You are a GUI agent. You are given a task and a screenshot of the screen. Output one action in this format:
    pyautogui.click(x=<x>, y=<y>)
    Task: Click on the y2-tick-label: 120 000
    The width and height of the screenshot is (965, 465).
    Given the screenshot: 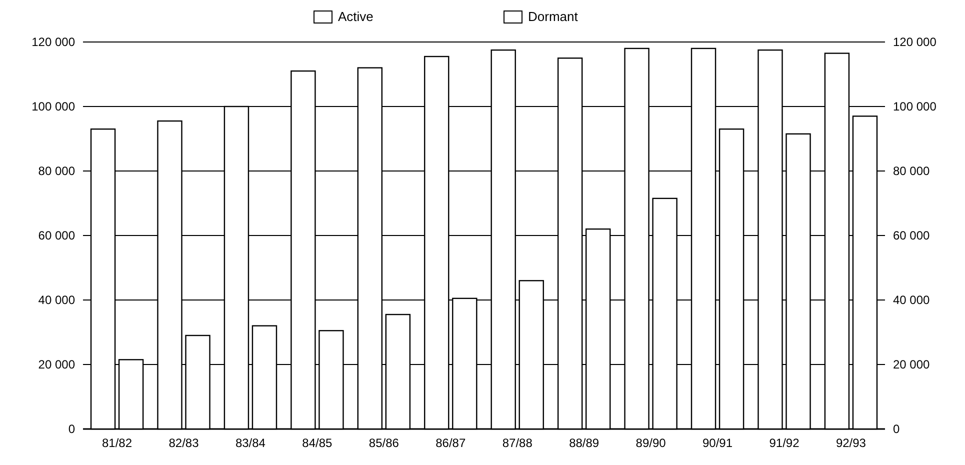 What is the action you would take?
    pyautogui.click(x=915, y=42)
    